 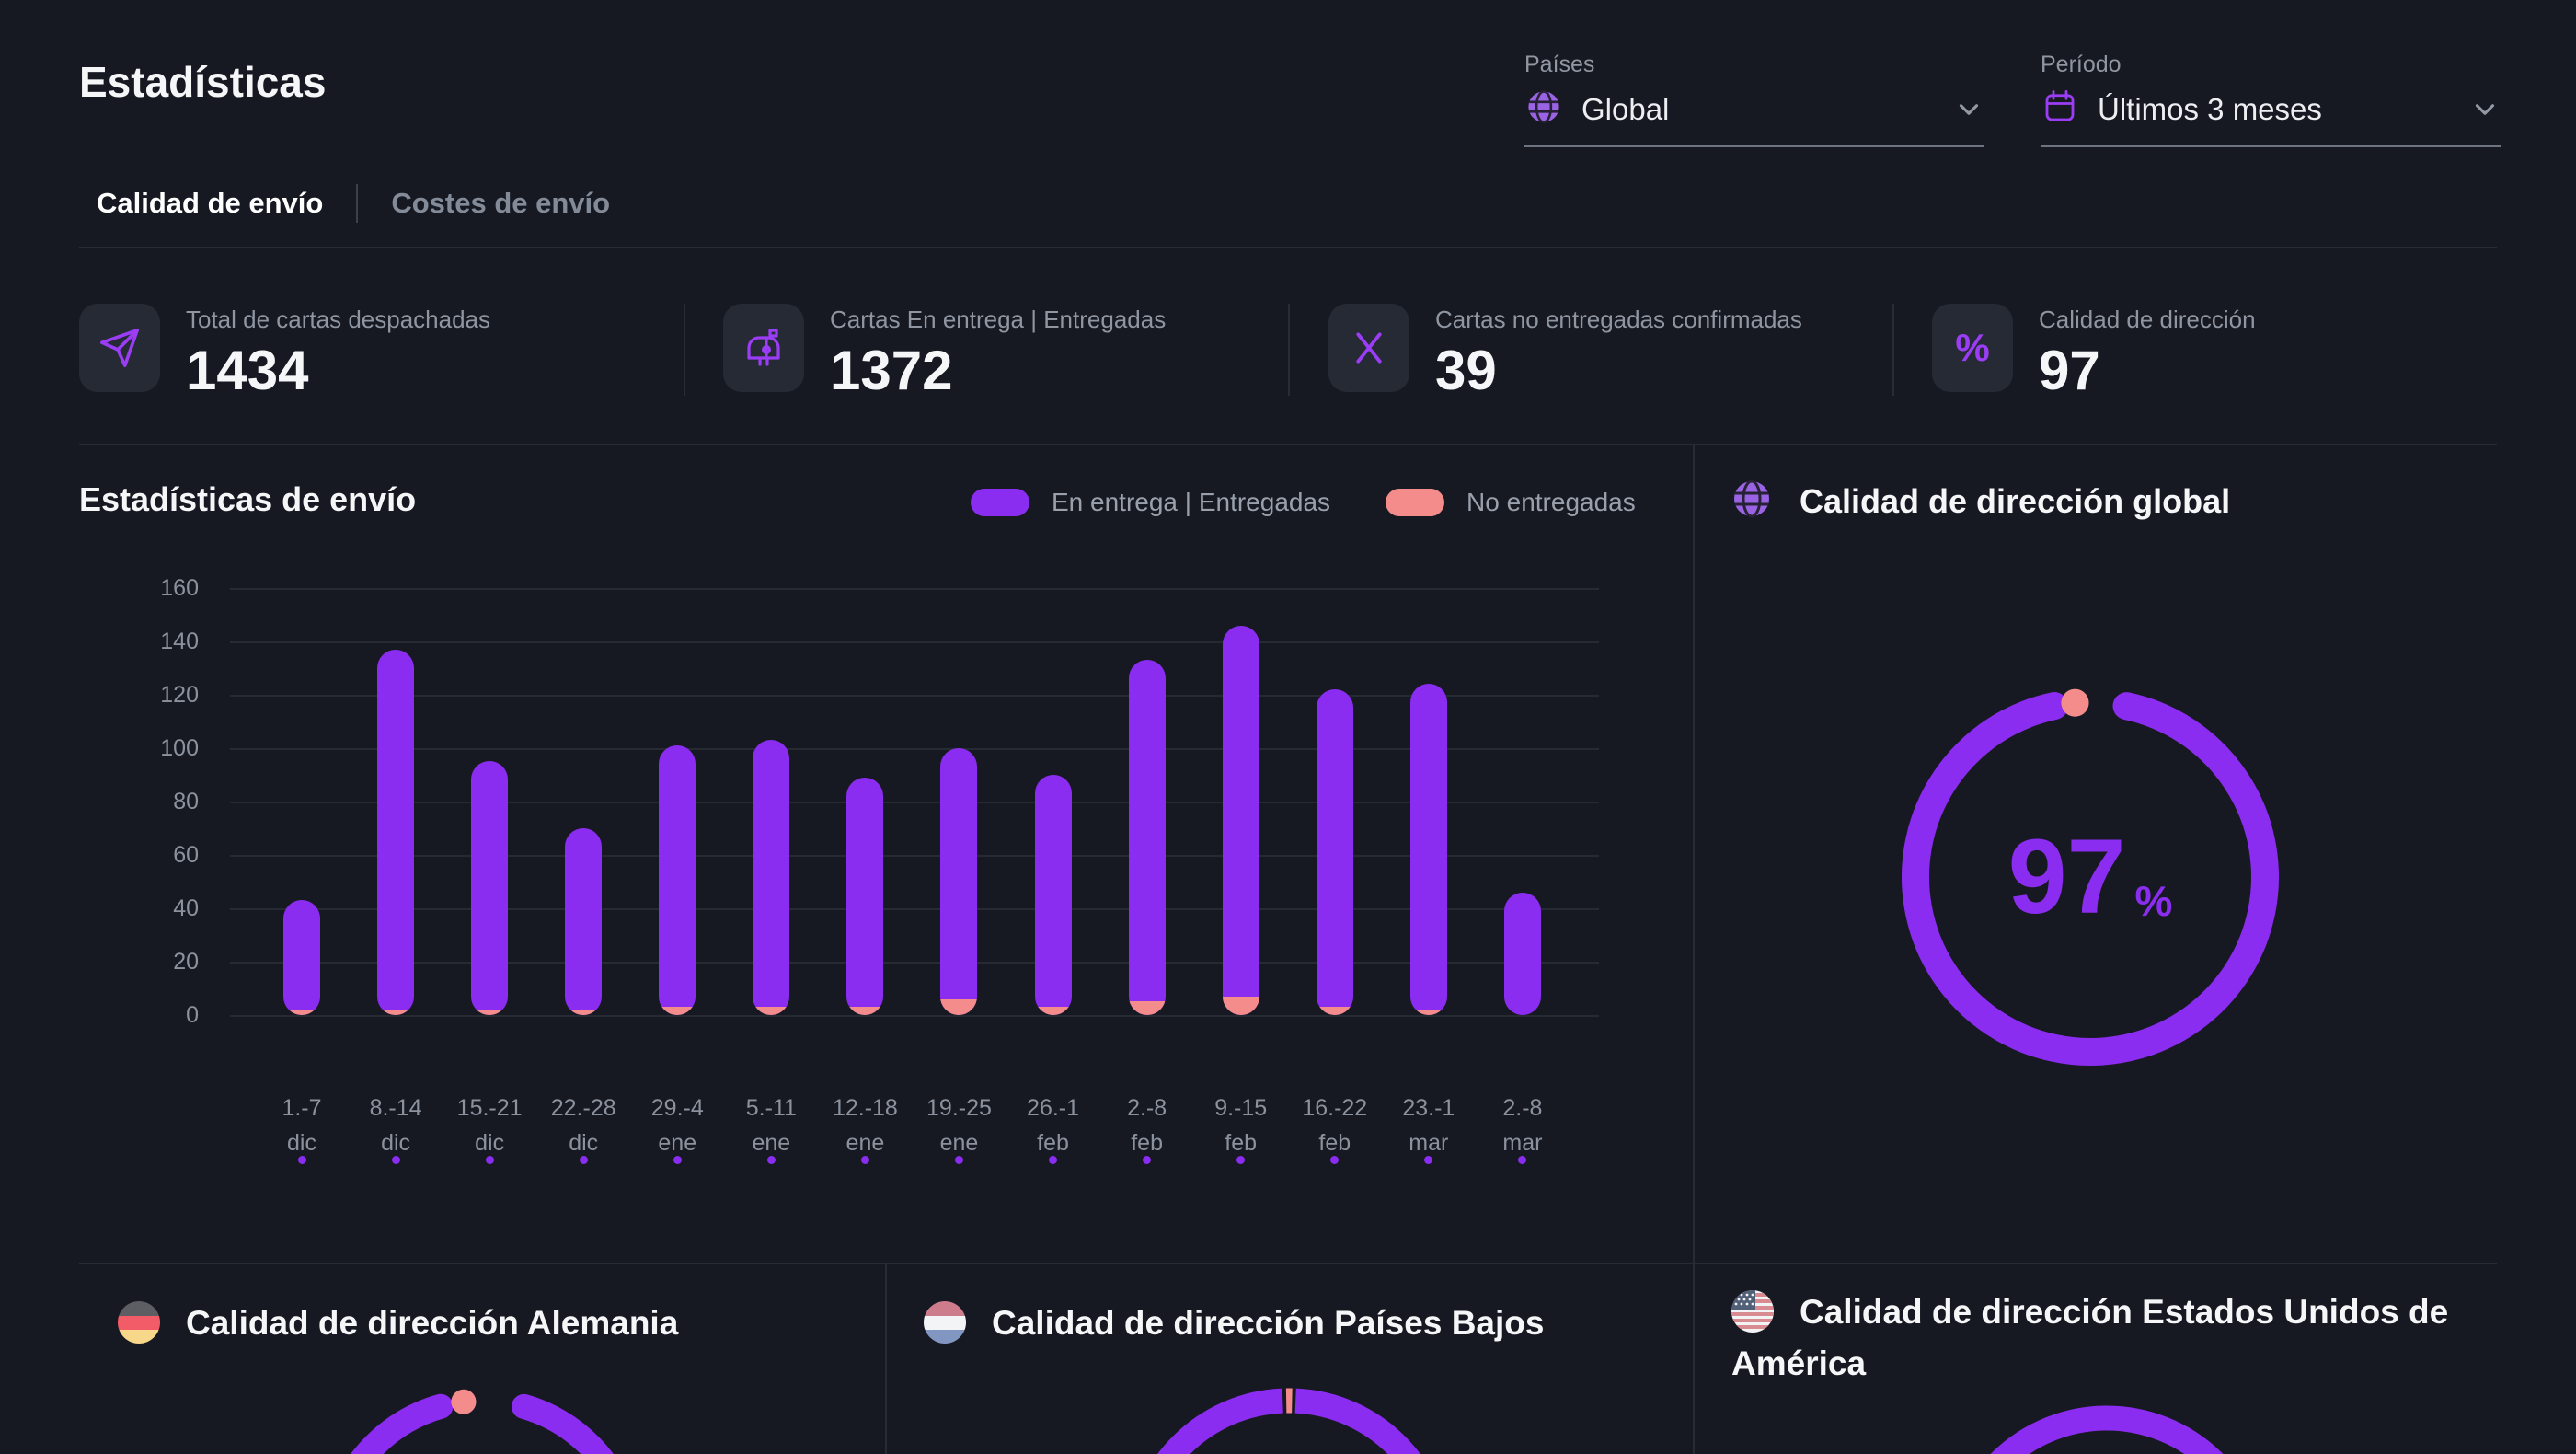 I want to click on xlabel-12.-18 ene: 12.-18 ene, so click(x=865, y=1125).